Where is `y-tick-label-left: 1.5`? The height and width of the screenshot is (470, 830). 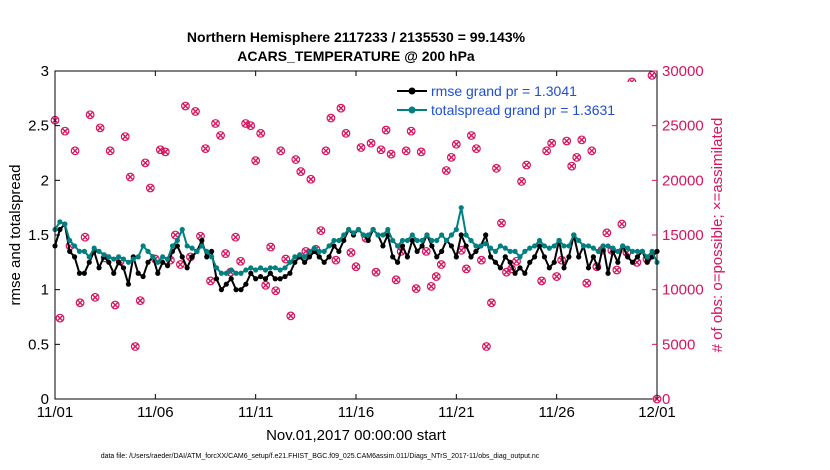 y-tick-label-left: 1.5 is located at coordinates (38, 235).